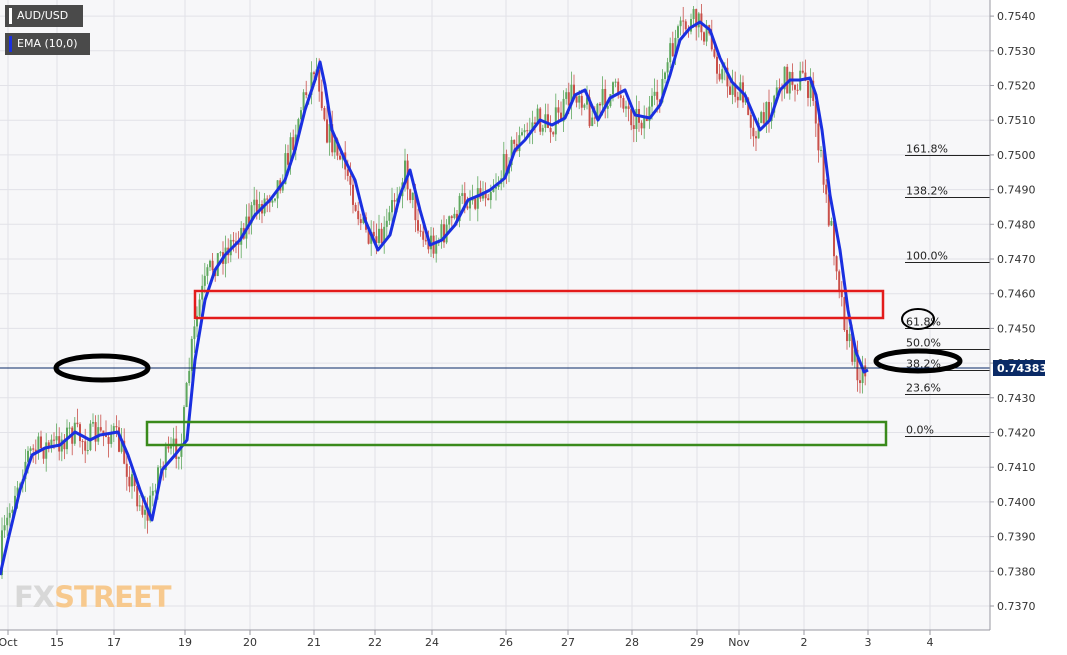 This screenshot has height=655, width=1067. What do you see at coordinates (539, 304) in the screenshot?
I see `resistance-zone-box` at bounding box center [539, 304].